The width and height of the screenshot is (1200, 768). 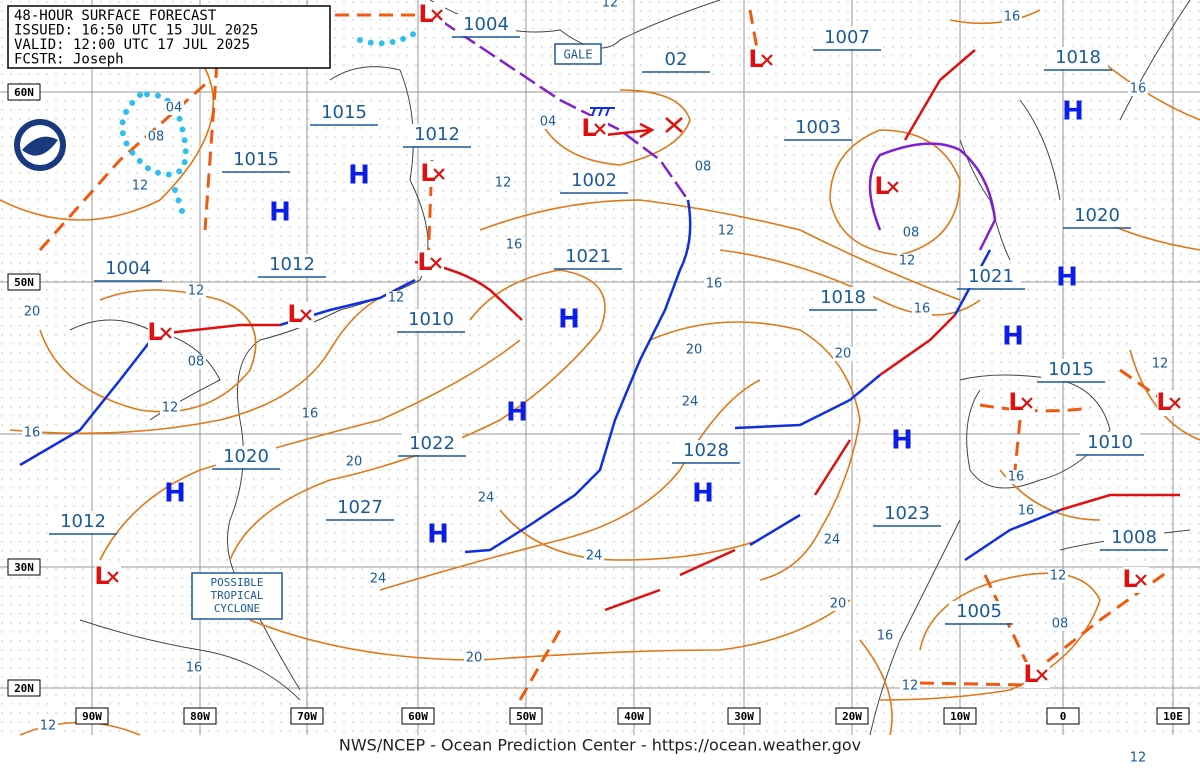 What do you see at coordinates (1063, 716) in the screenshot?
I see `lon-label: 0` at bounding box center [1063, 716].